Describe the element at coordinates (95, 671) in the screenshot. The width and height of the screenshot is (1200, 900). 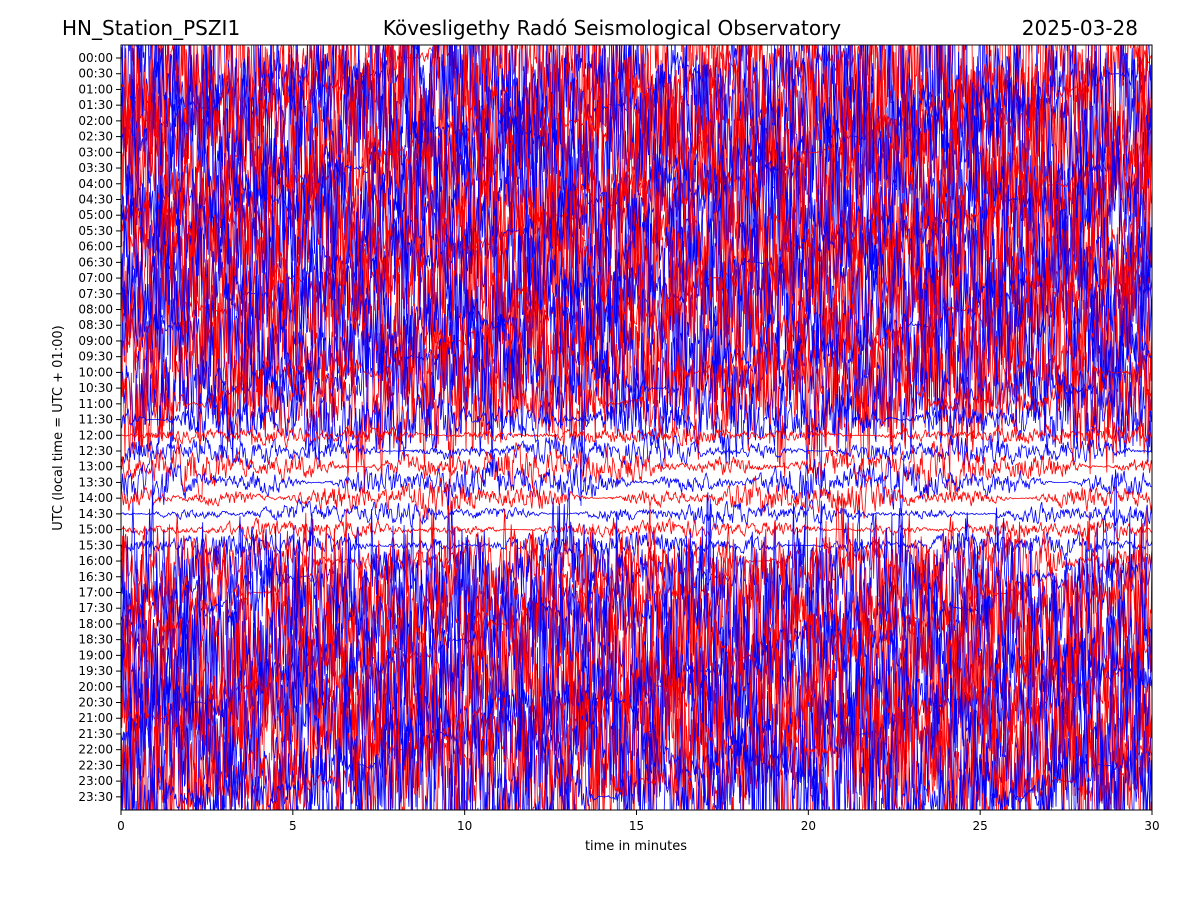
I see `y-tick-label: 19:30` at that location.